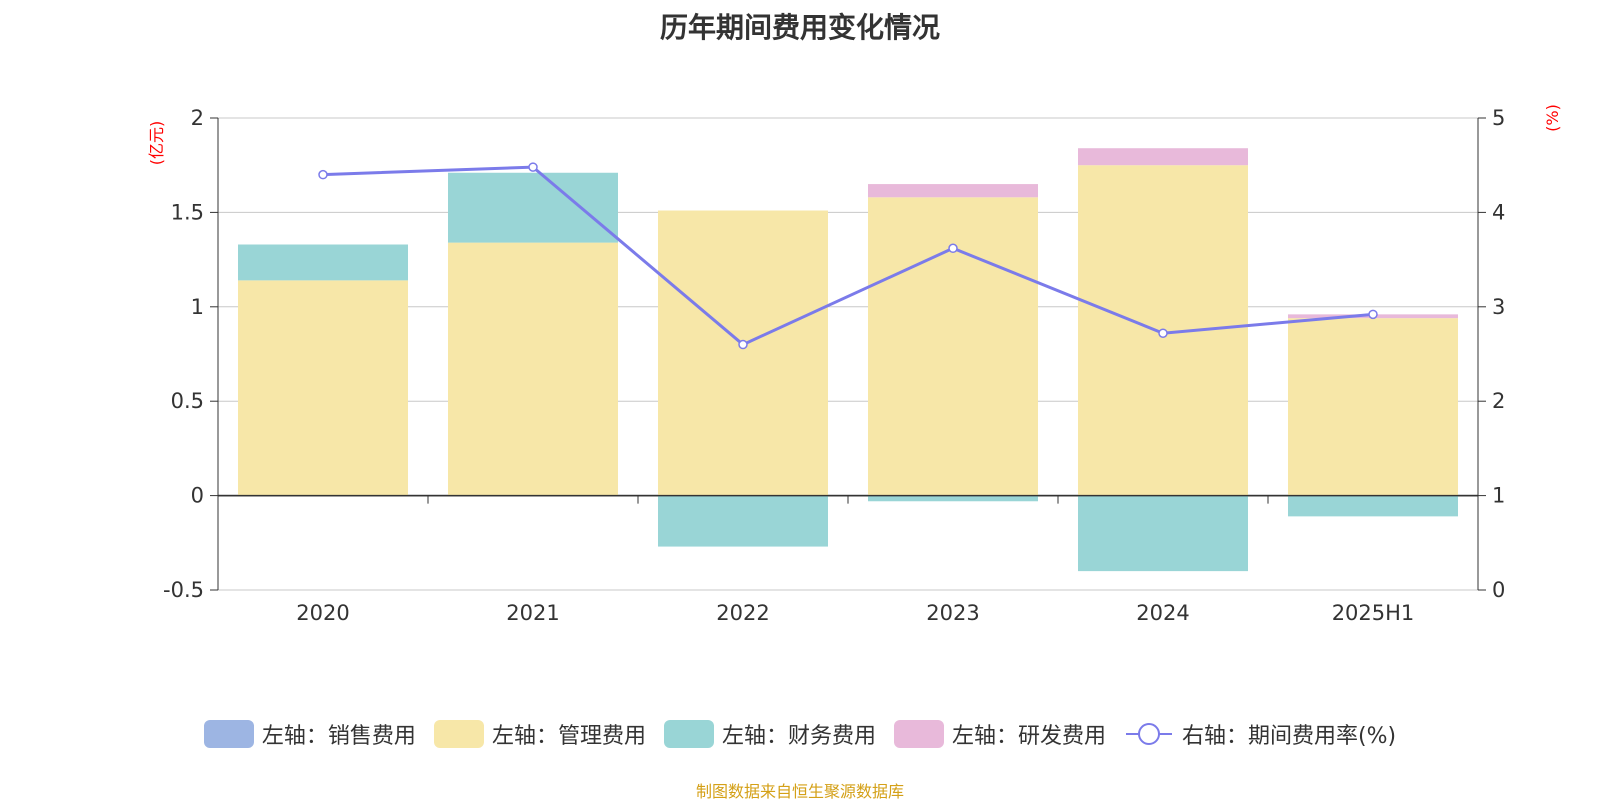 The height and width of the screenshot is (802, 1600). I want to click on x-tick-label: 2025H1, so click(1373, 613).